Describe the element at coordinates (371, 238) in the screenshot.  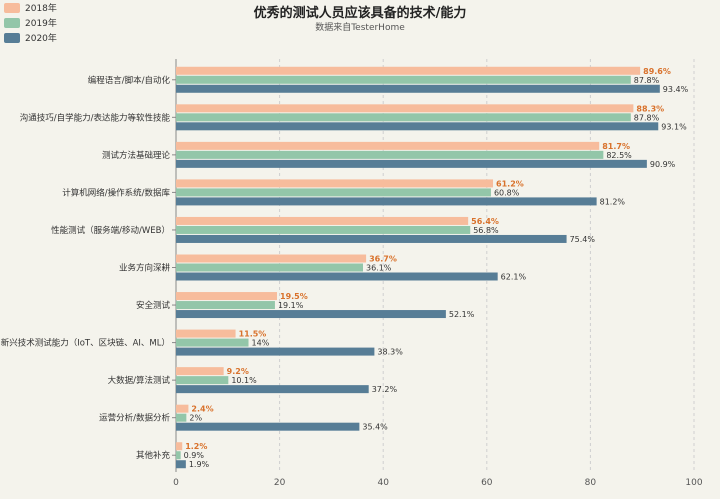
I see `bar-2020年-4` at that location.